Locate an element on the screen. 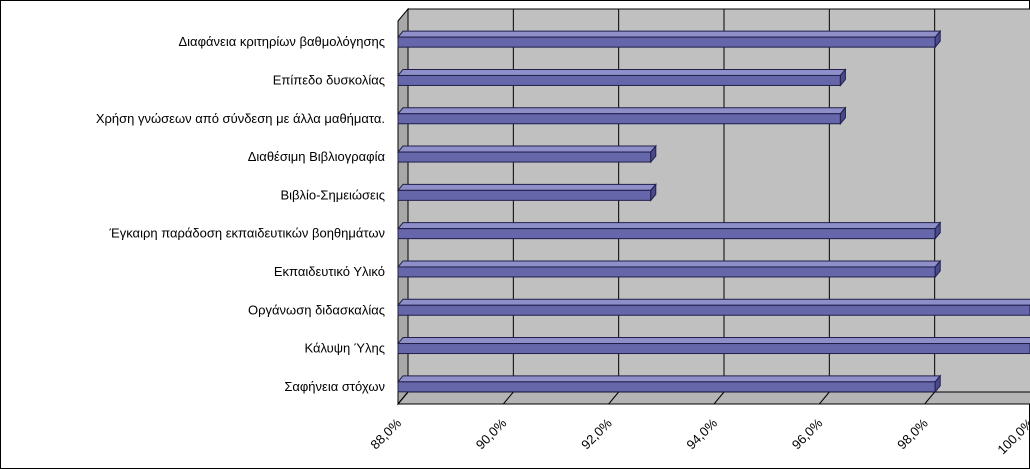 This screenshot has height=469, width=1030. category-label: Επίπεδο δυσκολίας is located at coordinates (329, 79).